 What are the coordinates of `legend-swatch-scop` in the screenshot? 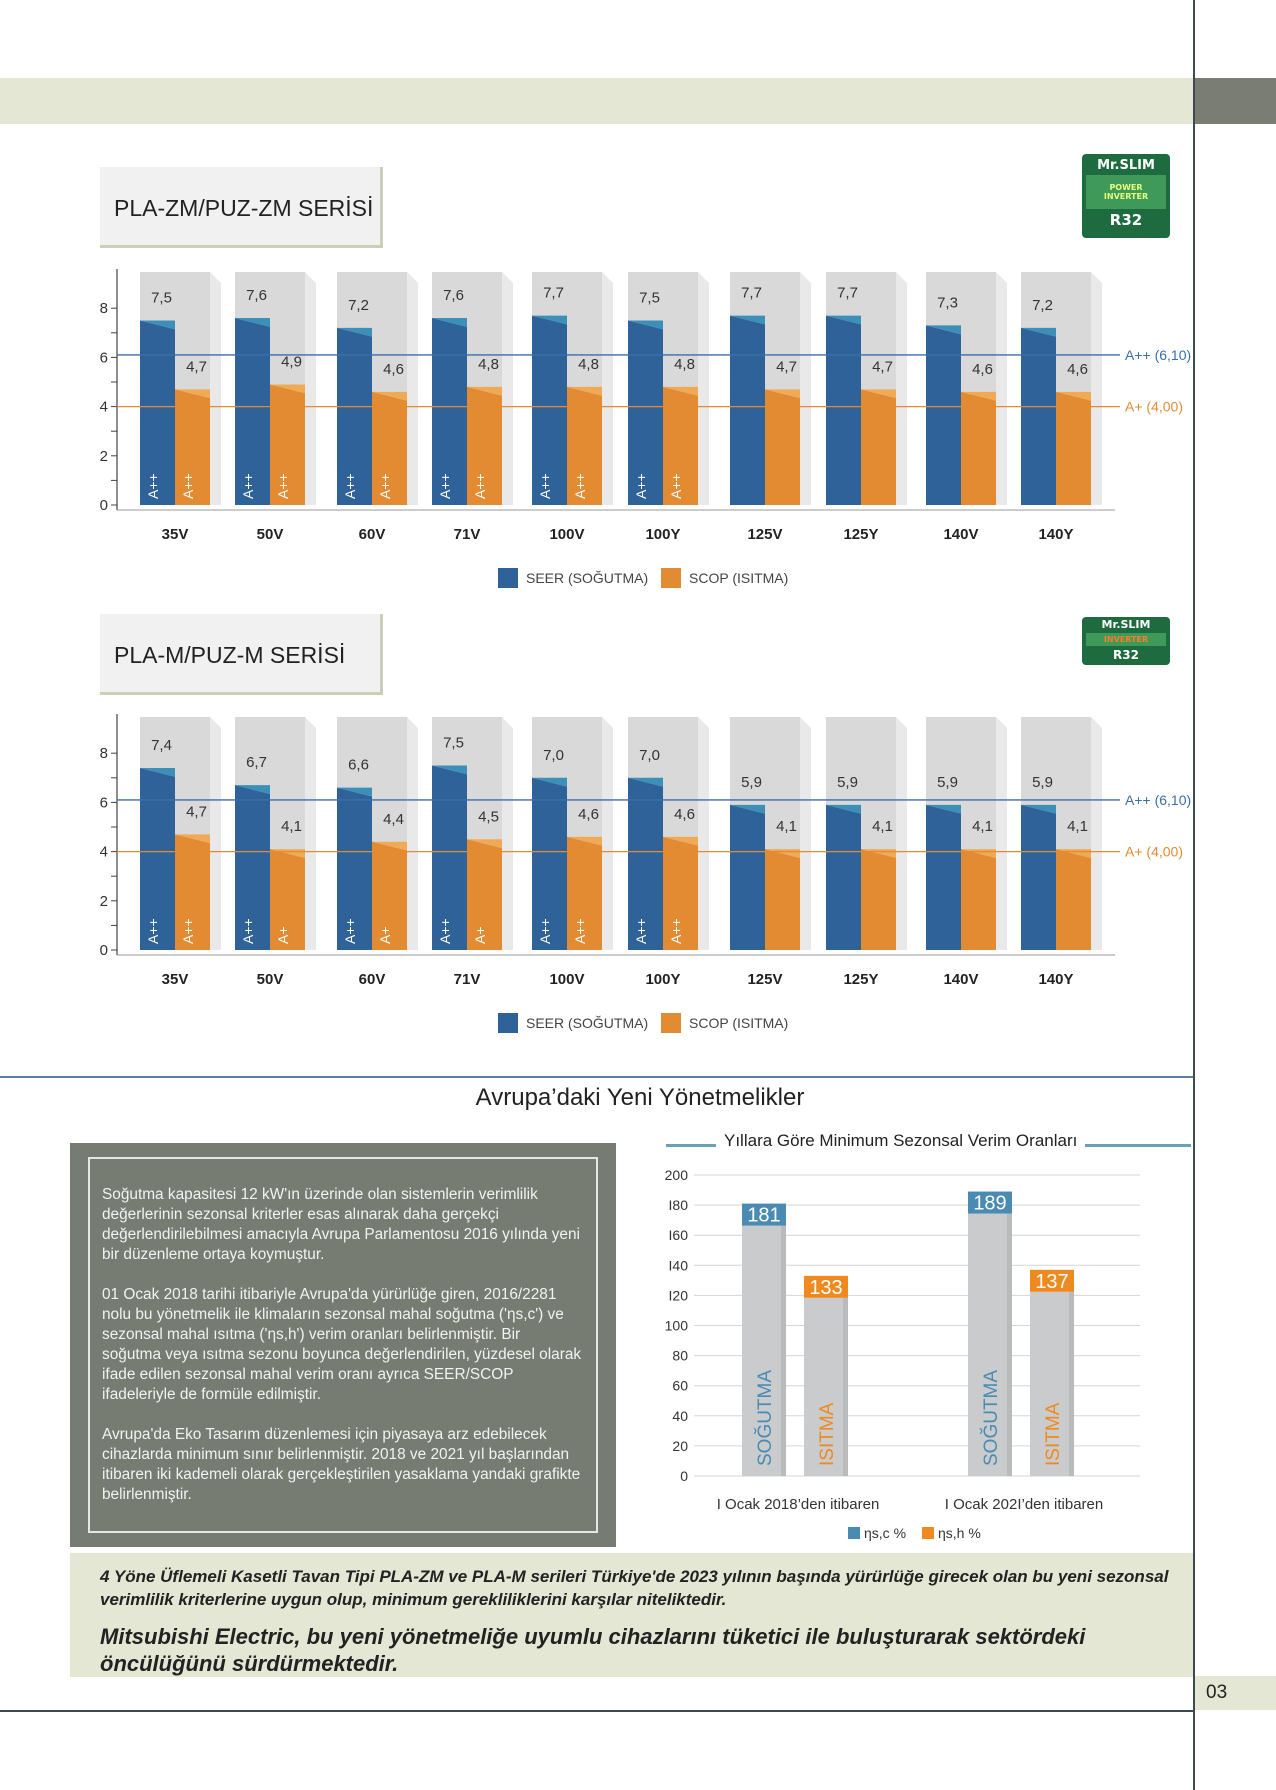 It's located at (671, 578).